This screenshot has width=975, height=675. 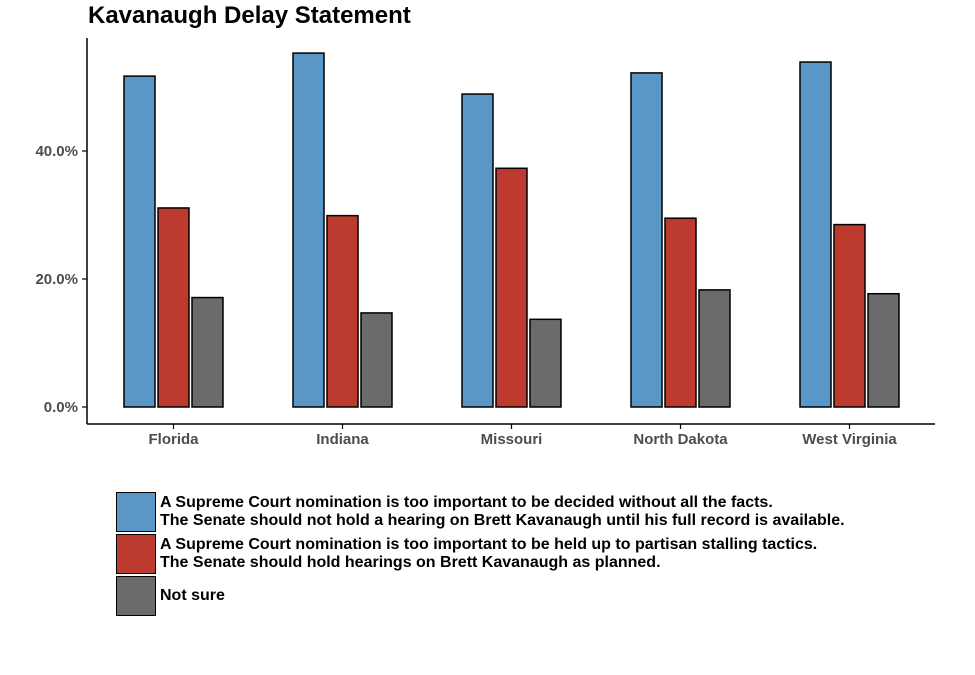 I want to click on x-tick-label-florida: Florida, so click(x=173, y=439).